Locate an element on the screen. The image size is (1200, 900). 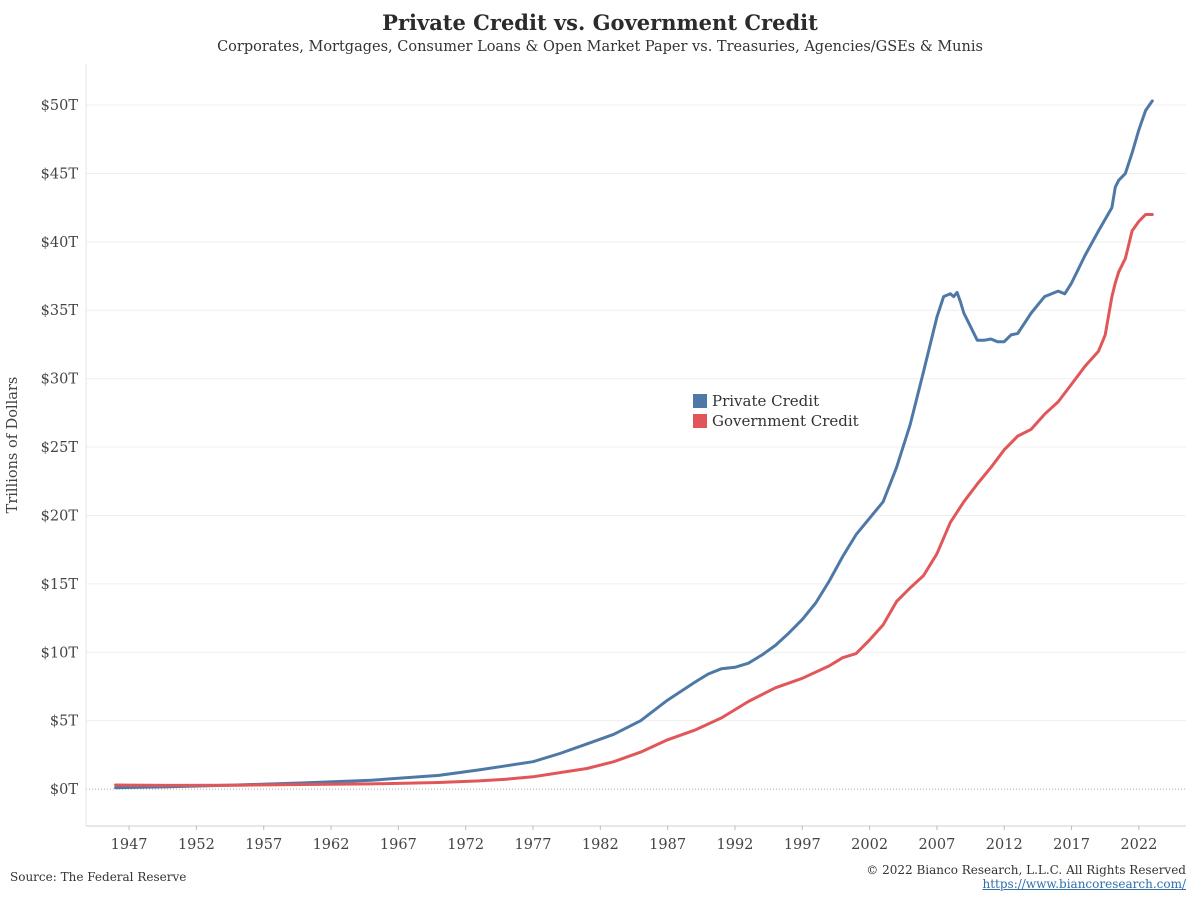
x-tick-label: 1982 is located at coordinates (600, 845).